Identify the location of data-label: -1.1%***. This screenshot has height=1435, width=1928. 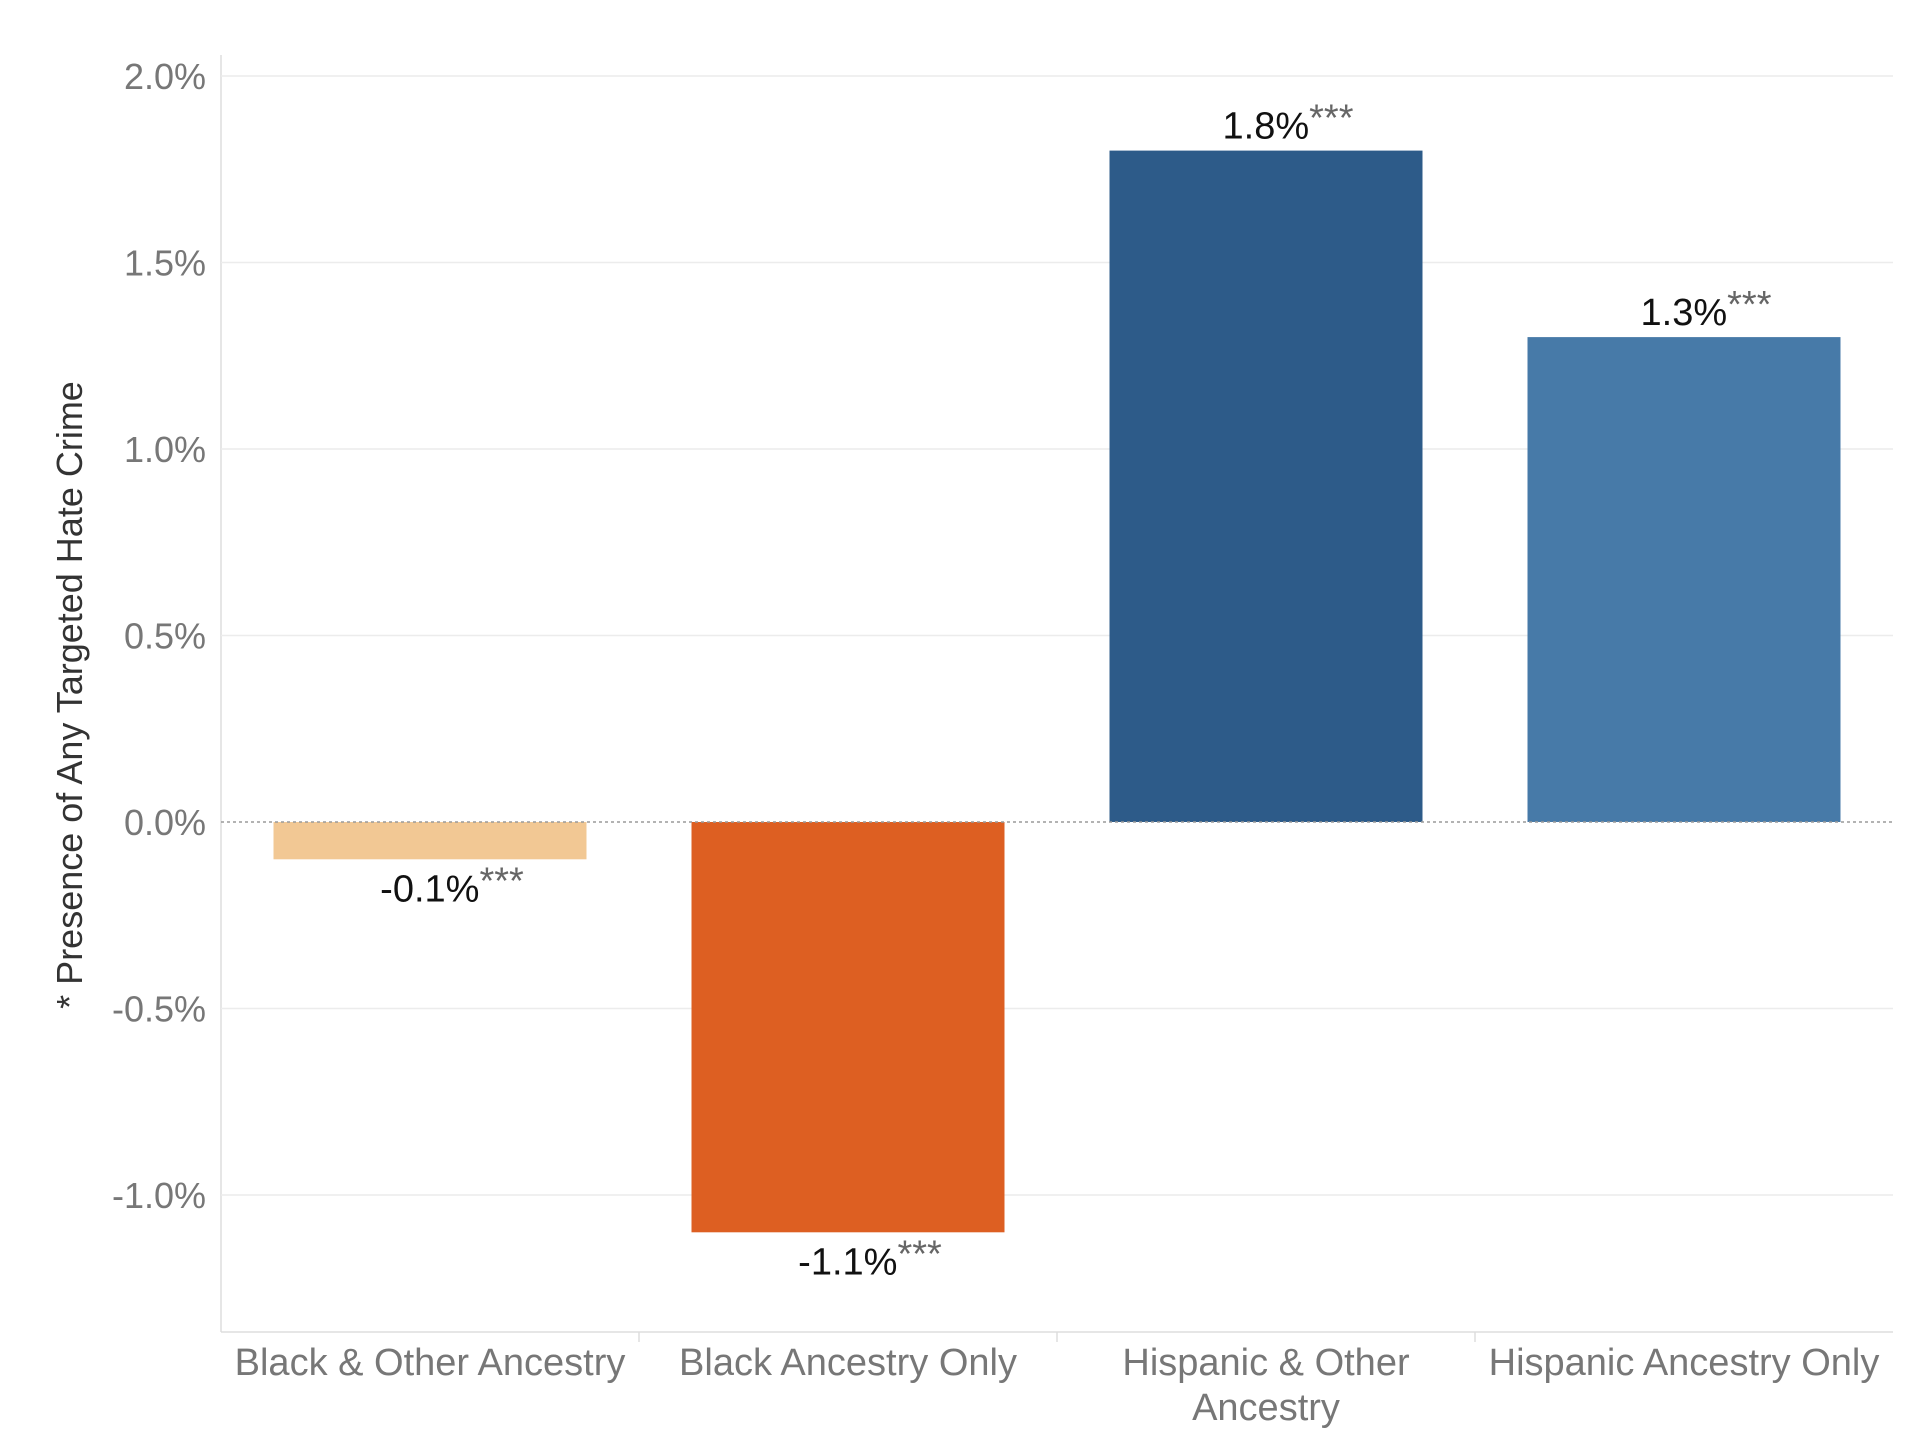
(870, 1258).